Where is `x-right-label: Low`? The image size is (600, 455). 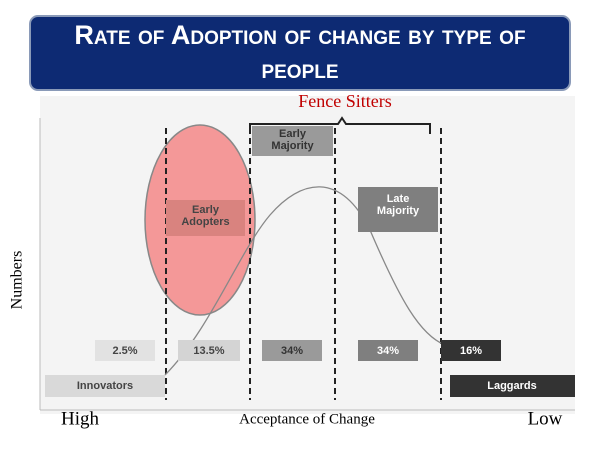 x-right-label: Low is located at coordinates (545, 418).